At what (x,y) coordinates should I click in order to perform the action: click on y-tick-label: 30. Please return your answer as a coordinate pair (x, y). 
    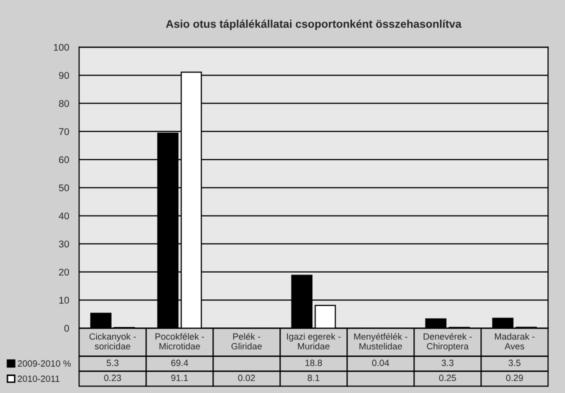
    Looking at the image, I should click on (63, 244).